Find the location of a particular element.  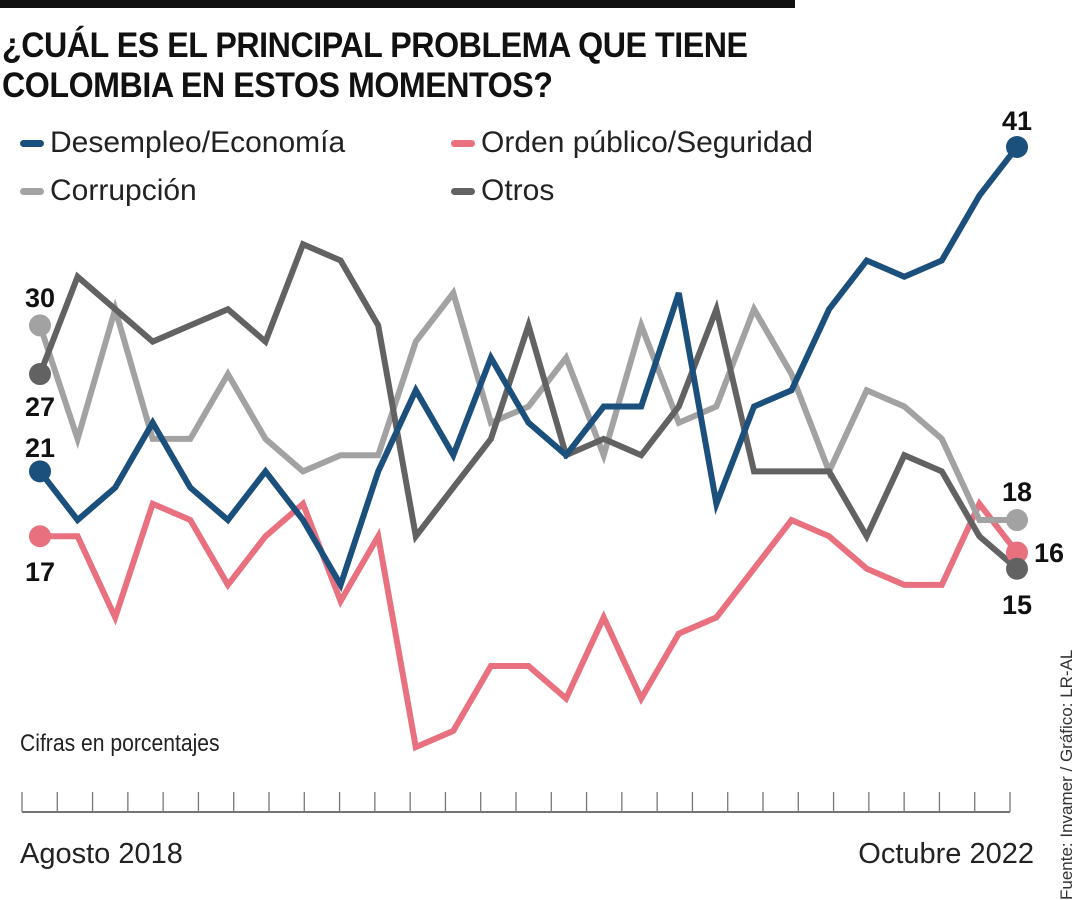

start-point-otros is located at coordinates (40, 374).